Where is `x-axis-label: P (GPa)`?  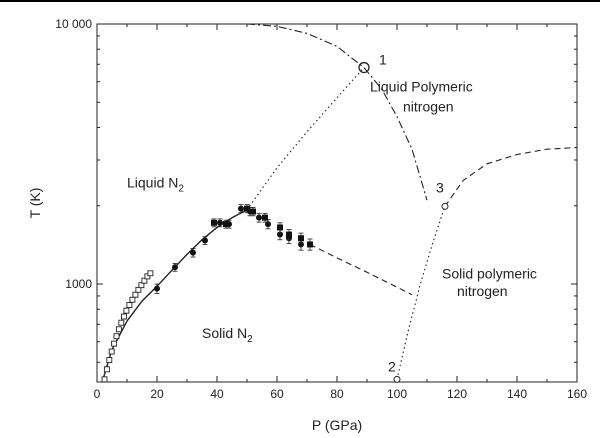 x-axis-label: P (GPa) is located at coordinates (337, 425).